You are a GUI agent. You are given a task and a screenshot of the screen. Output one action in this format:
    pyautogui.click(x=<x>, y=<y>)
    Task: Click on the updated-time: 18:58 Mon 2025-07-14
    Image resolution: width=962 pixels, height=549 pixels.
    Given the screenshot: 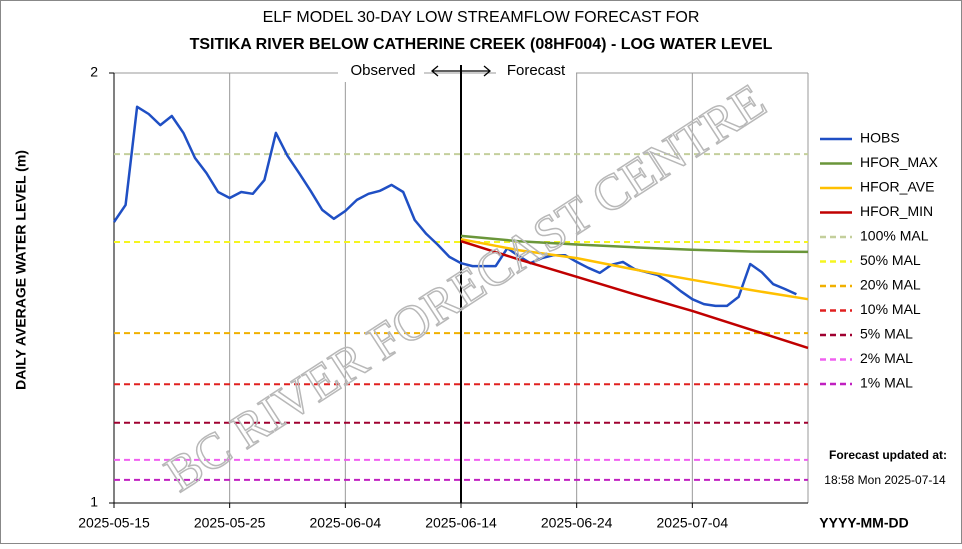 What is the action you would take?
    pyautogui.click(x=885, y=480)
    